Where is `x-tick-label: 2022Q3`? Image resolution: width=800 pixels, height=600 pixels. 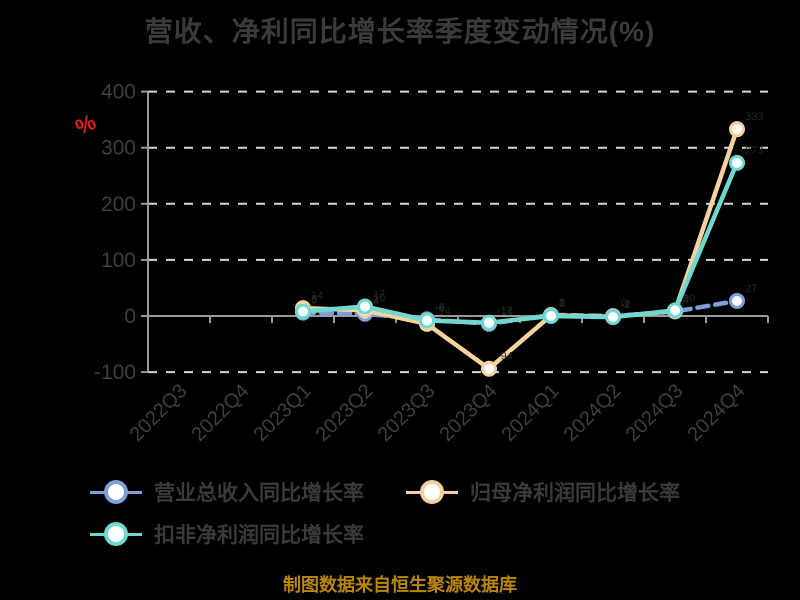 x-tick-label: 2022Q3 is located at coordinates (159, 413).